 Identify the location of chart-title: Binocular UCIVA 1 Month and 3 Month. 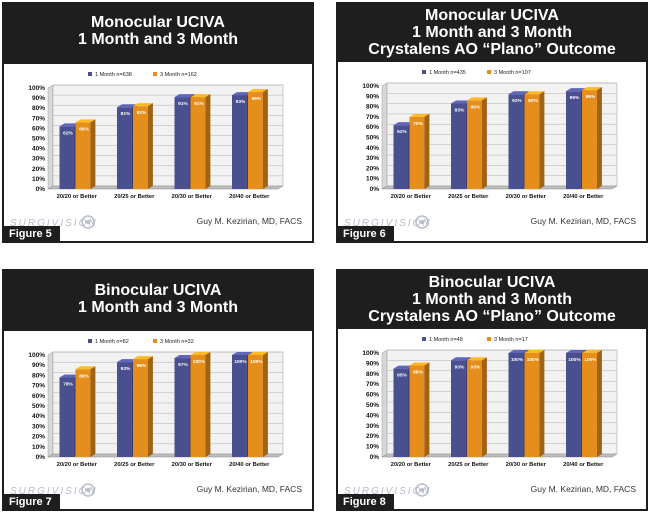
(158, 301).